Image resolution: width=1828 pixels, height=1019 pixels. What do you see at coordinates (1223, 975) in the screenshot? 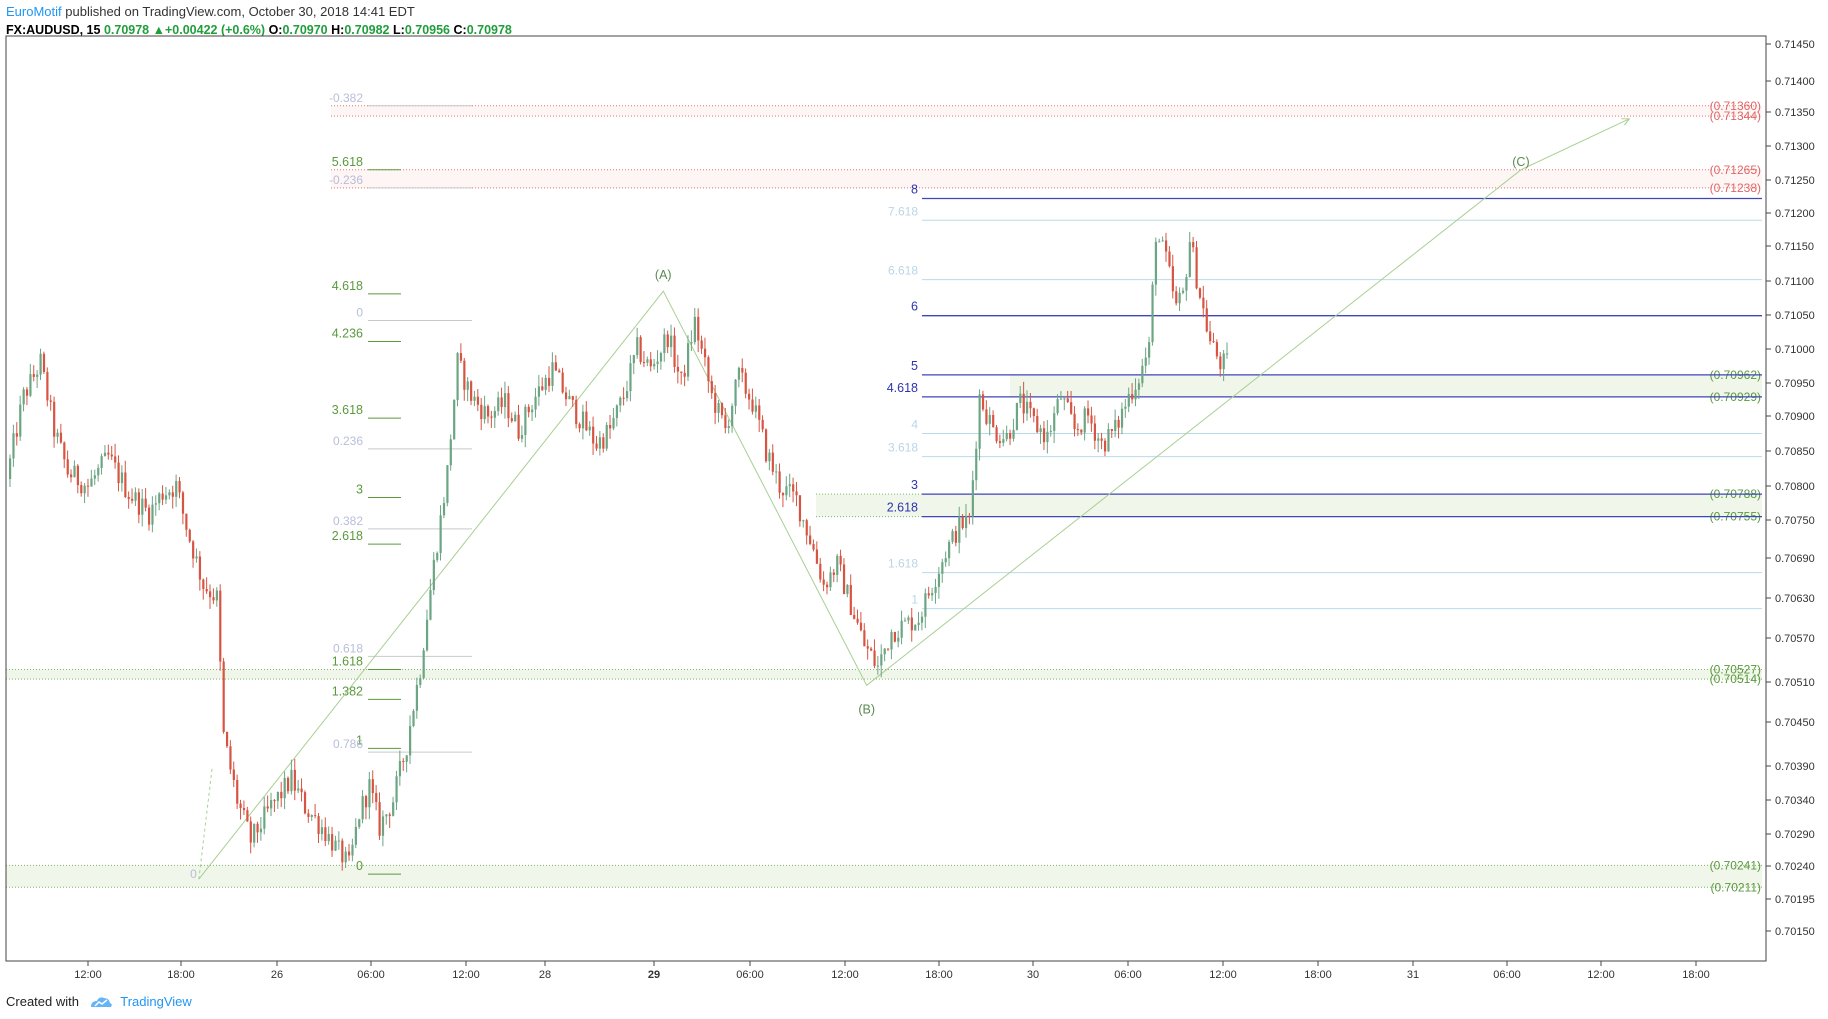
I see `x-tick-label-12: 12:00` at bounding box center [1223, 975].